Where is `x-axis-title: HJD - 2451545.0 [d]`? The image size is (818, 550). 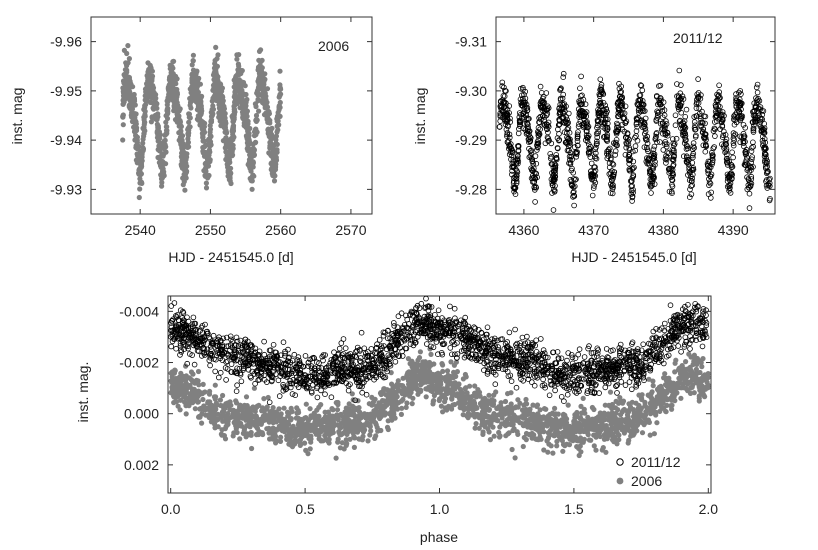 x-axis-title: HJD - 2451545.0 [d] is located at coordinates (633, 257).